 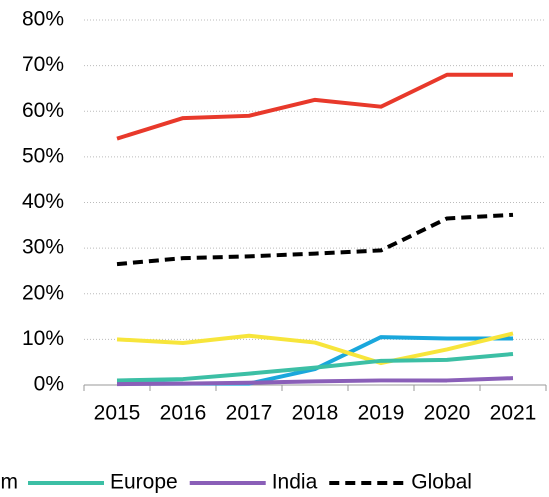 I want to click on x-tick-label: 2015, so click(x=117, y=413).